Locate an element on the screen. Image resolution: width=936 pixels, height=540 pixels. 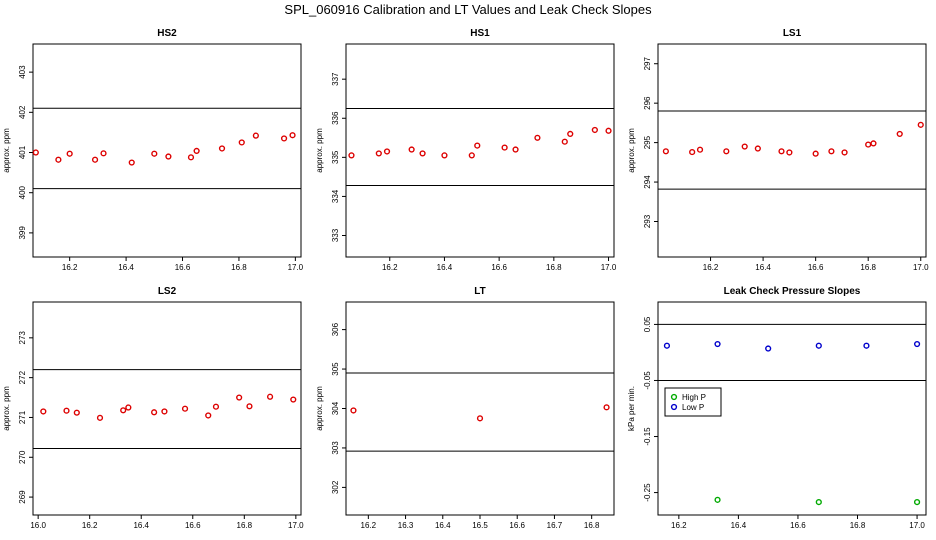
y-tick-label: 302 is located at coordinates (335, 487).